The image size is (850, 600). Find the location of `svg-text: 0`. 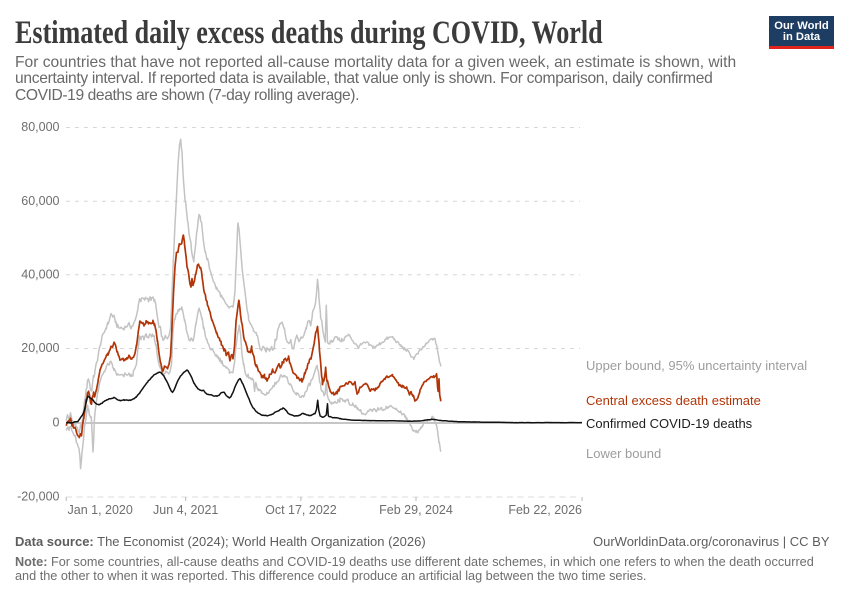

svg-text: 0 is located at coordinates (56, 423).